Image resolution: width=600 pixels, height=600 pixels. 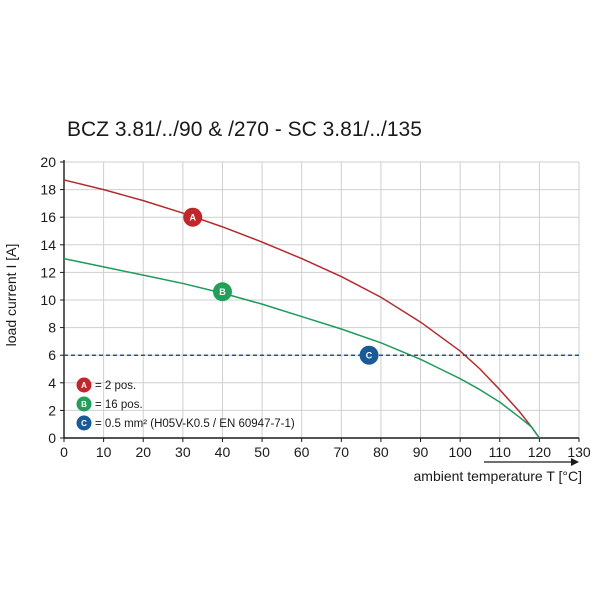 What do you see at coordinates (52, 383) in the screenshot?
I see `y-tick-label: 4` at bounding box center [52, 383].